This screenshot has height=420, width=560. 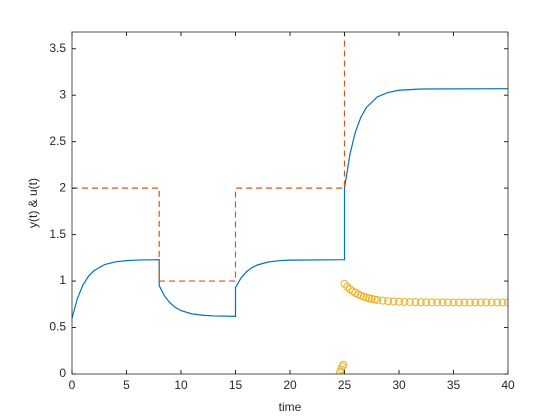 What do you see at coordinates (126, 385) in the screenshot?
I see `x-tick-label: 5` at bounding box center [126, 385].